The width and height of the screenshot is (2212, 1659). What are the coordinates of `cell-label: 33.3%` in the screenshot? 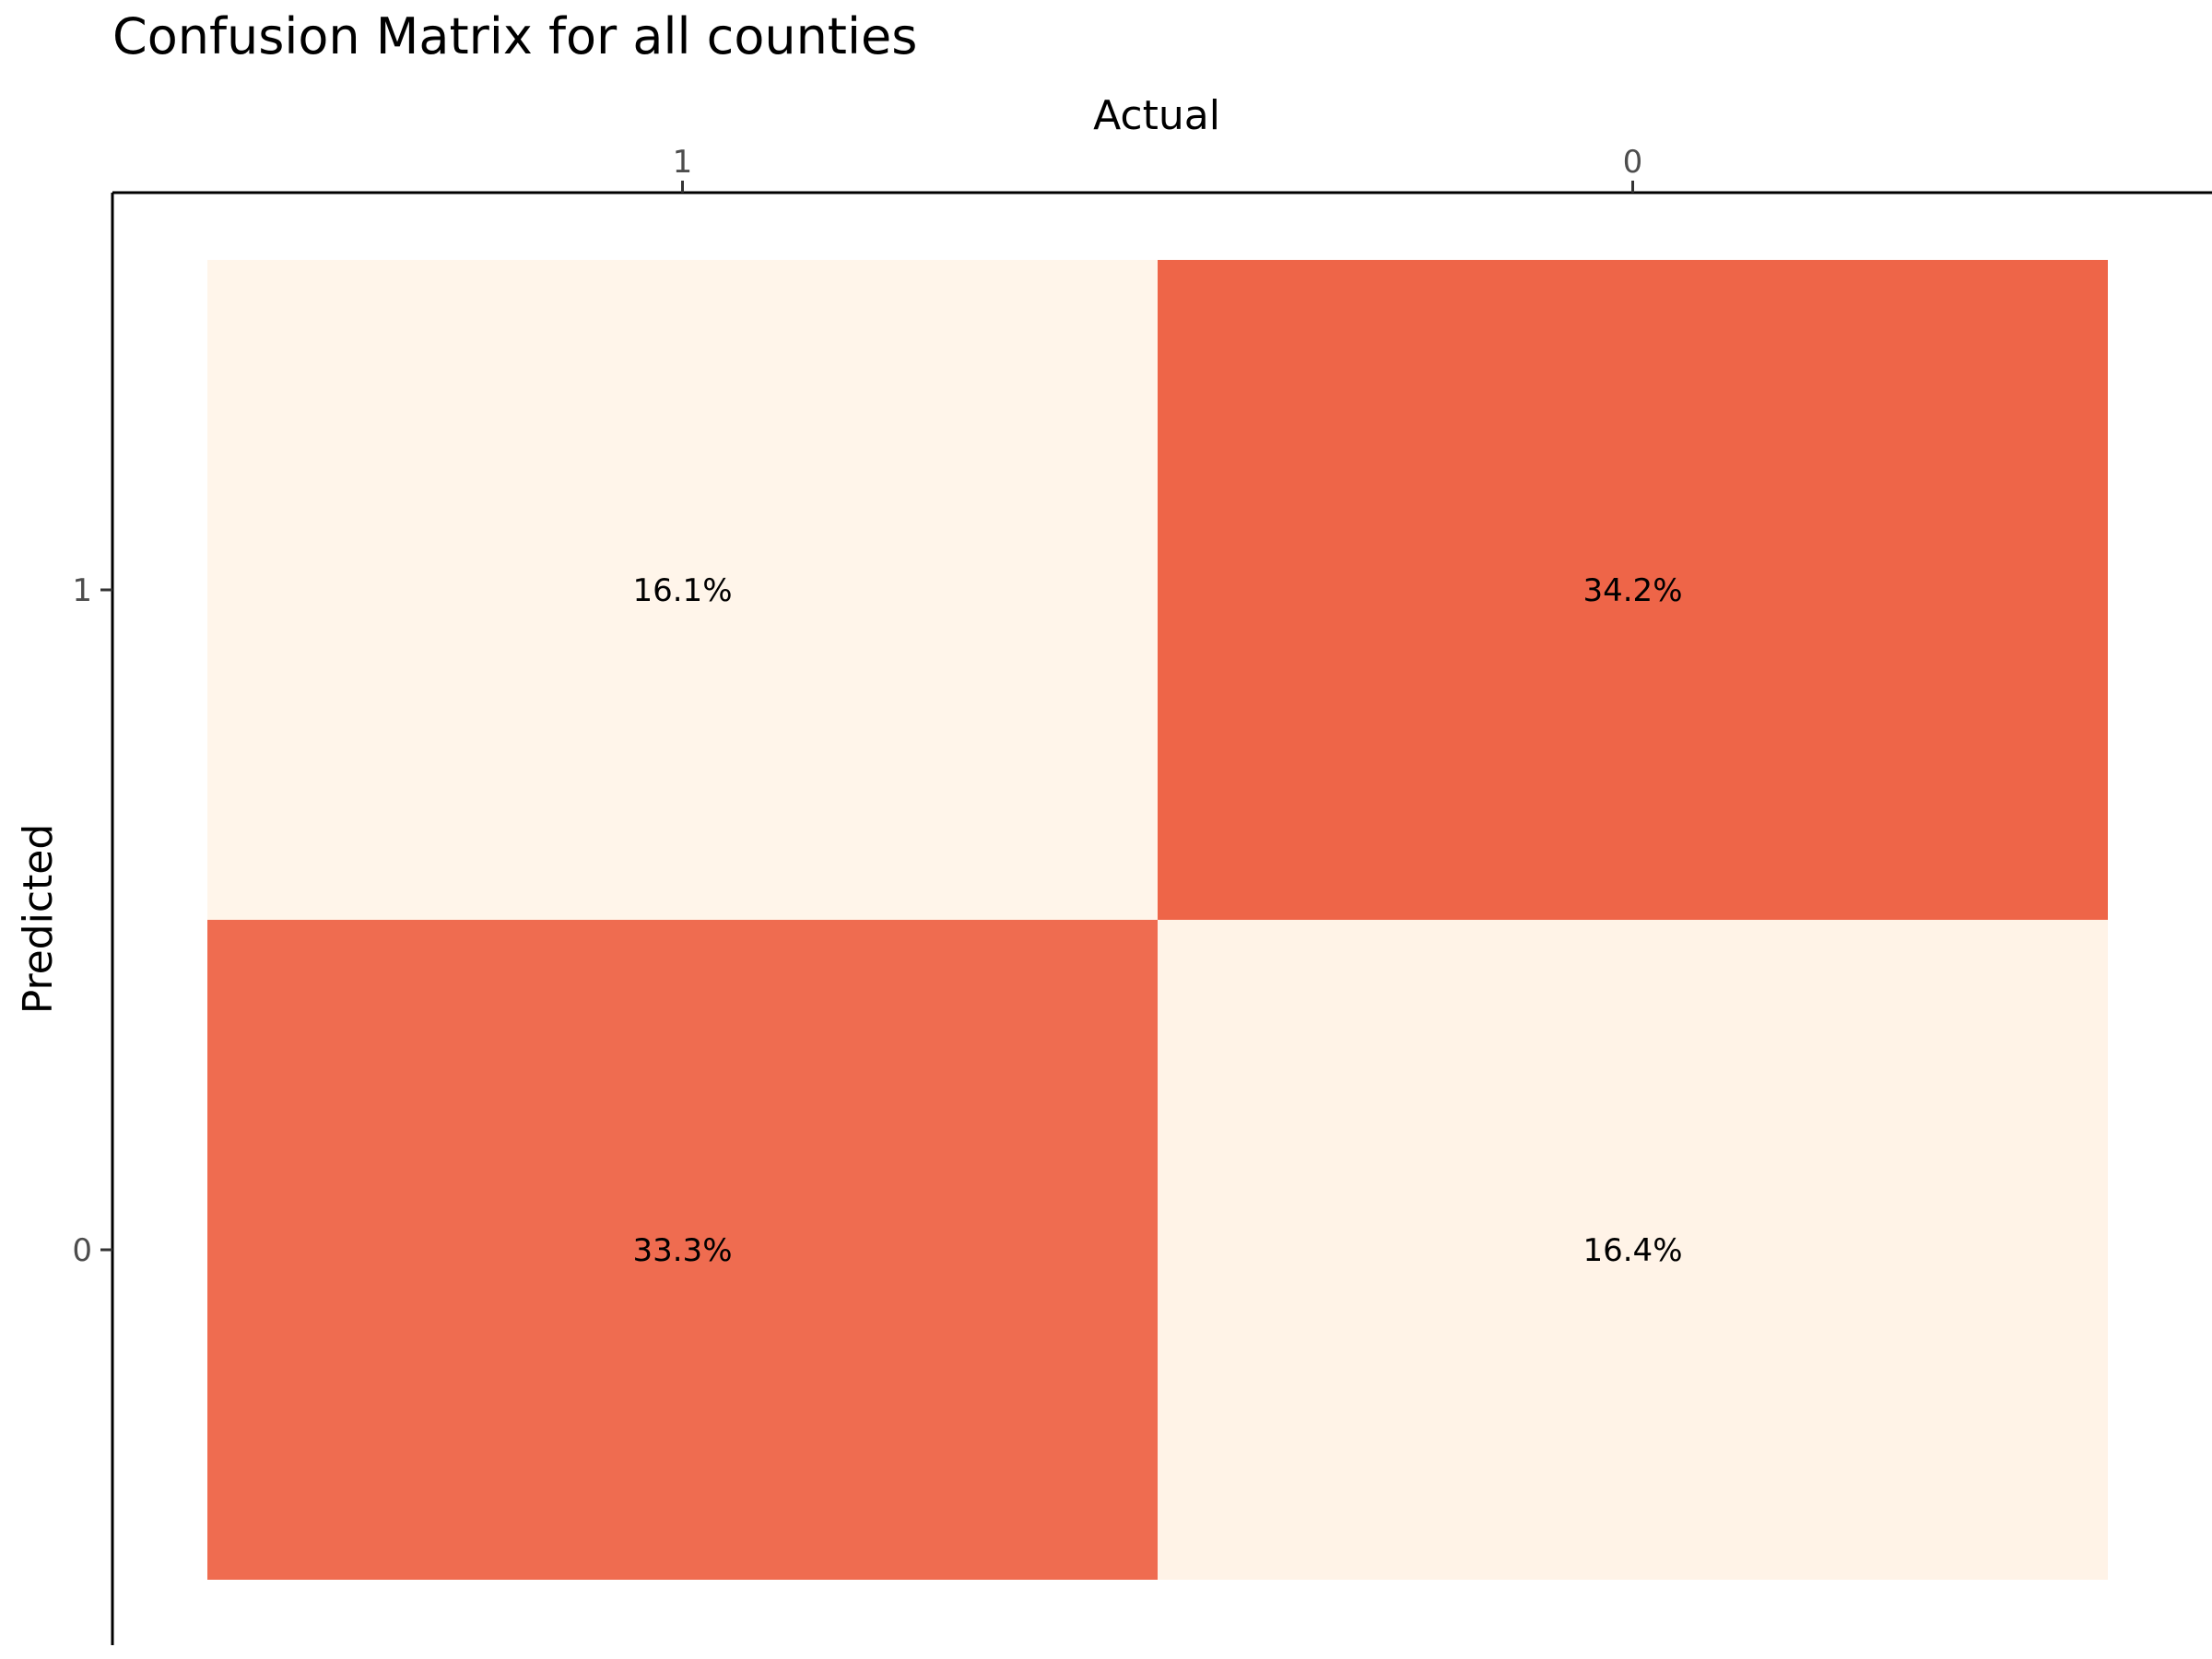 It's located at (682, 1250).